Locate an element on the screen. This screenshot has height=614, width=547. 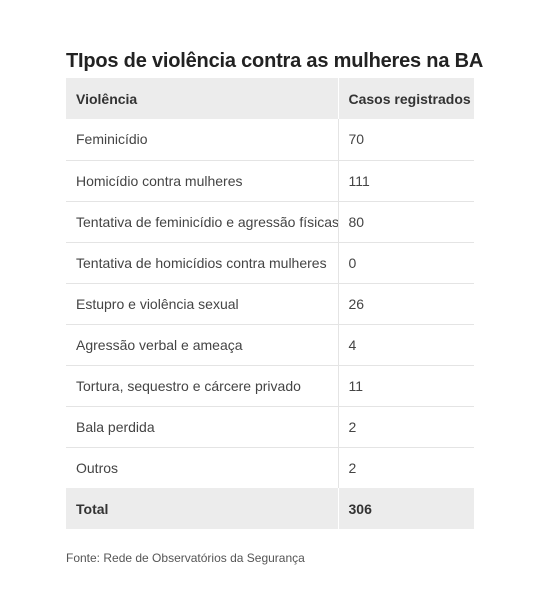
table-row: Feminicídio 70 is located at coordinates (270, 140).